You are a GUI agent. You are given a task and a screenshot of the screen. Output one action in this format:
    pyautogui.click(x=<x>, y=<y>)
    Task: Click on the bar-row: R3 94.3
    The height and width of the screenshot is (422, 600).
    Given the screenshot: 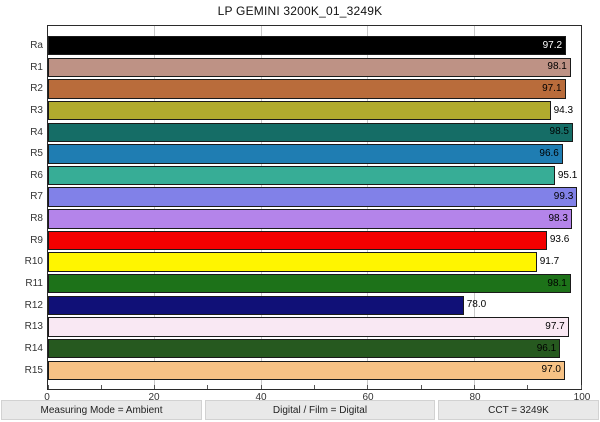 What is the action you would take?
    pyautogui.click(x=305, y=110)
    